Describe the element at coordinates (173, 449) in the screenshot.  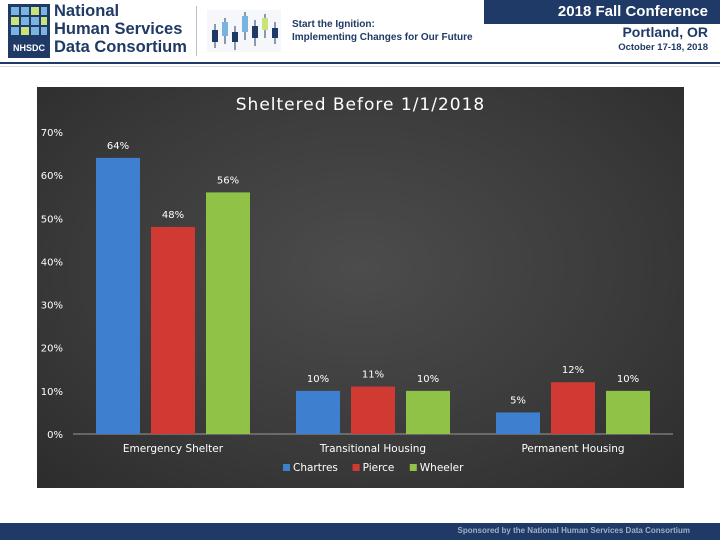
I see `category-label: Emergency Shelter` at that location.